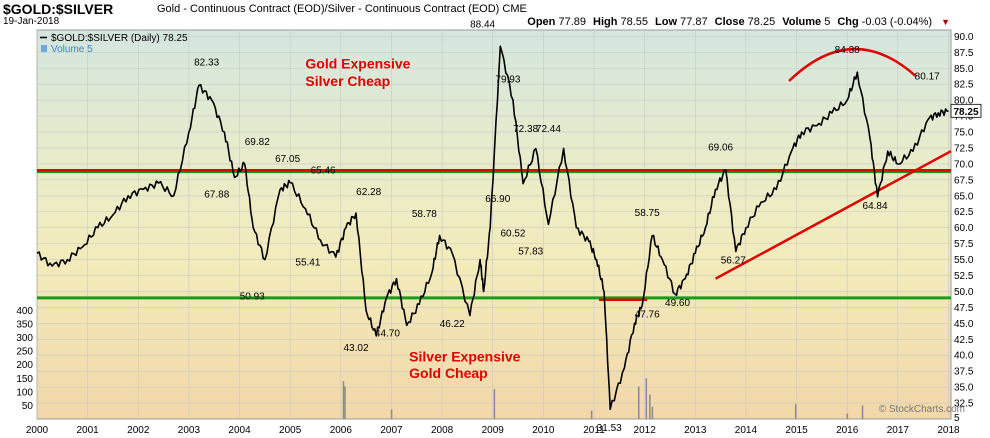  I want to click on point-label: 56.27, so click(733, 260).